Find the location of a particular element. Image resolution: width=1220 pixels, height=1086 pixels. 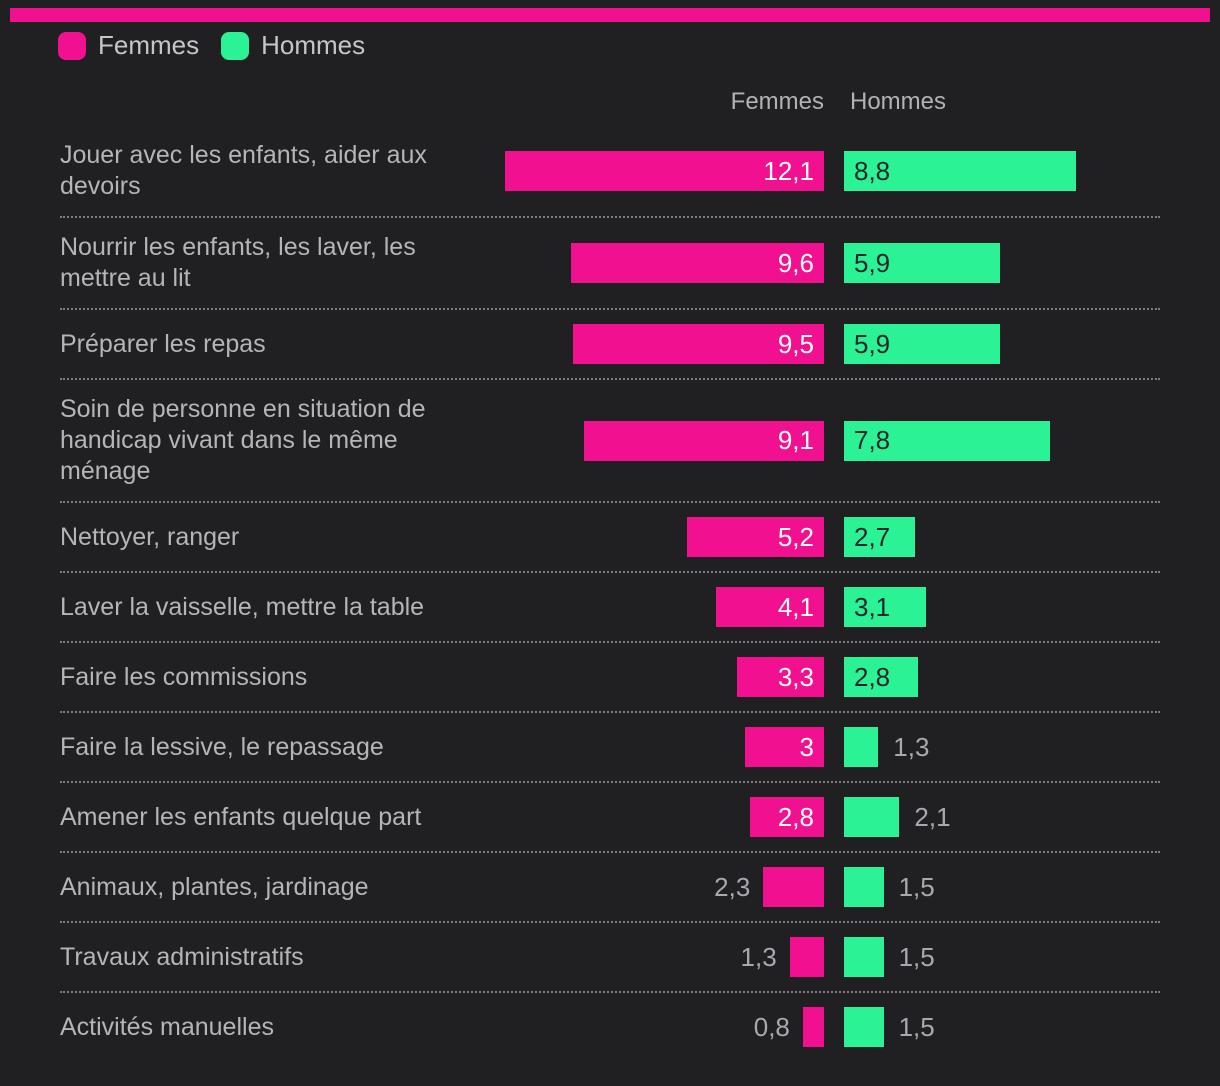

category-label: Amener les enfants quelque part is located at coordinates (241, 816).